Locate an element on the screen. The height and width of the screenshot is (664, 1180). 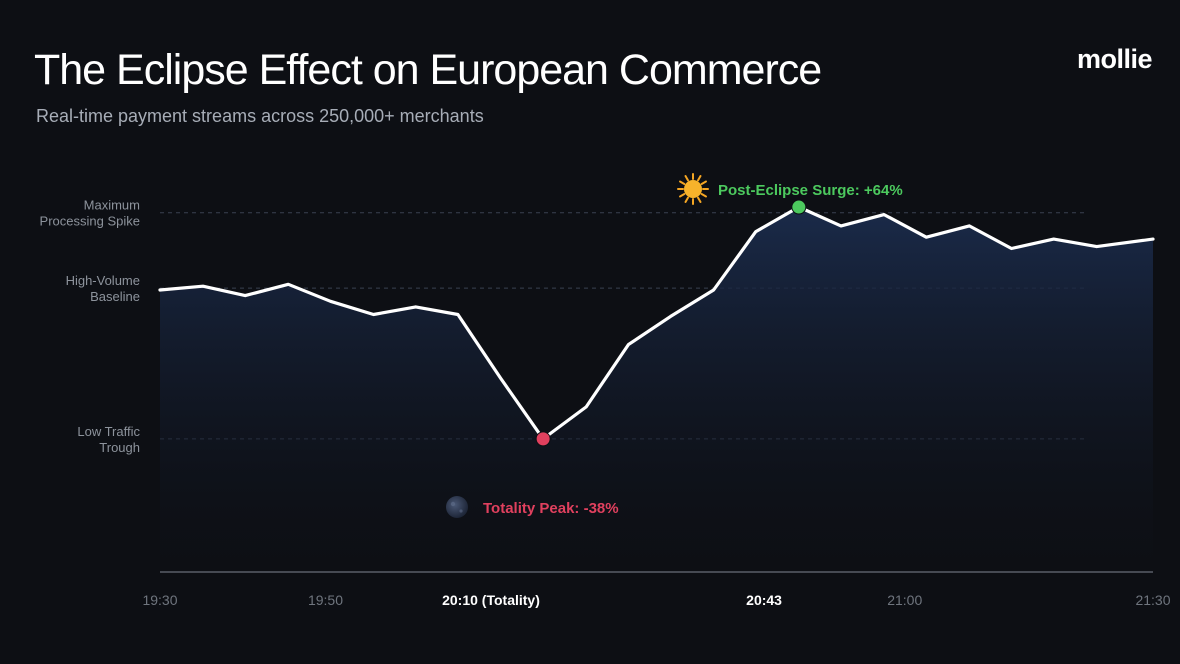
sun-icon is located at coordinates (693, 189).